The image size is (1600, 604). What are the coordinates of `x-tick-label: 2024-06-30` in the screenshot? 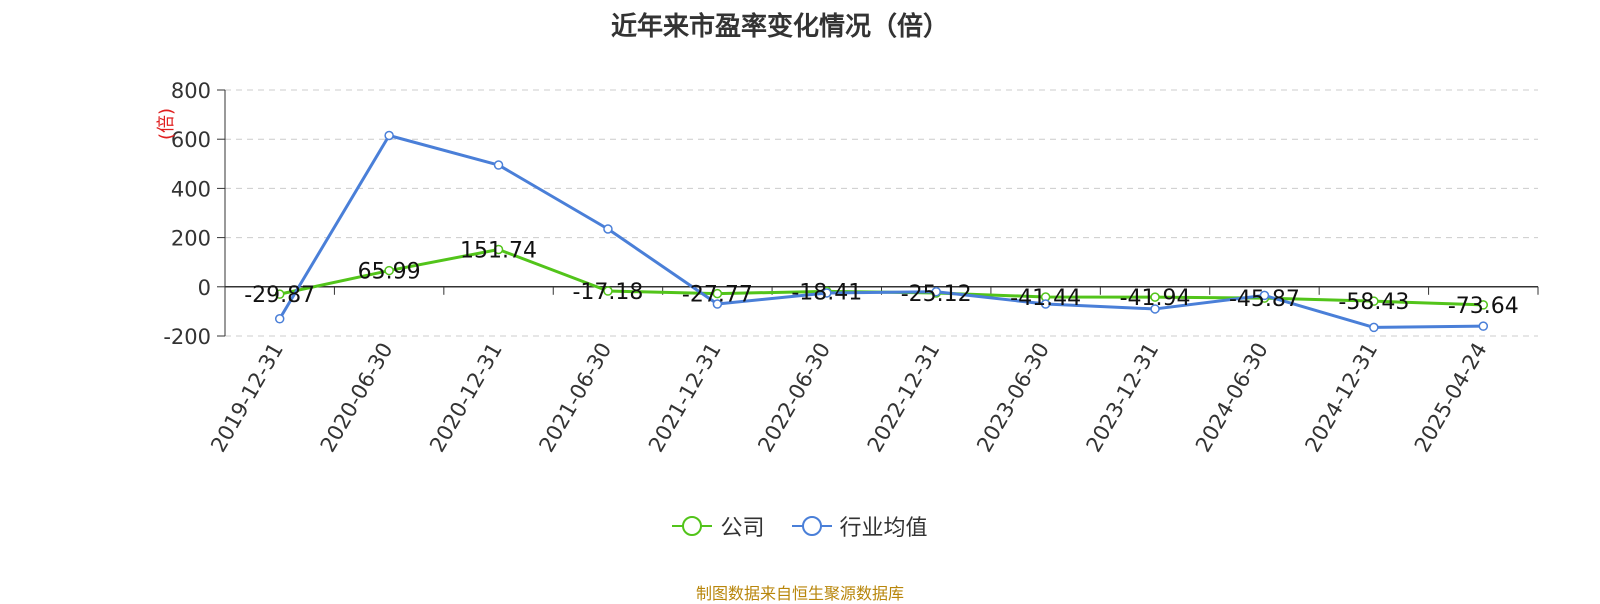 It's located at (1232, 398).